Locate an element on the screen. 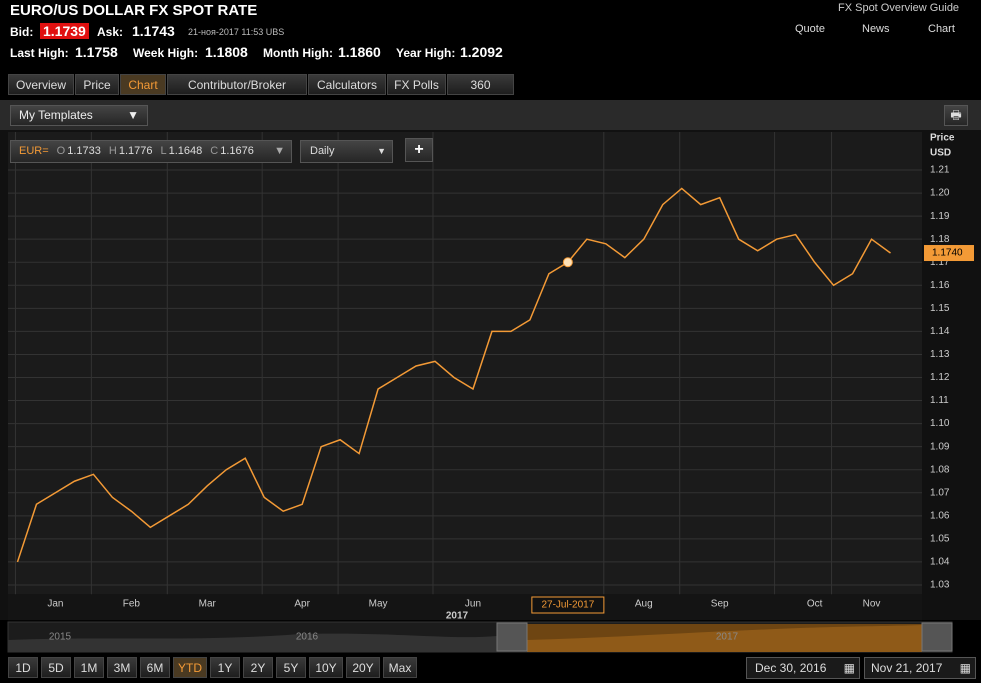 Image resolution: width=981 pixels, height=683 pixels. y-tick-label: 1.10 is located at coordinates (940, 423).